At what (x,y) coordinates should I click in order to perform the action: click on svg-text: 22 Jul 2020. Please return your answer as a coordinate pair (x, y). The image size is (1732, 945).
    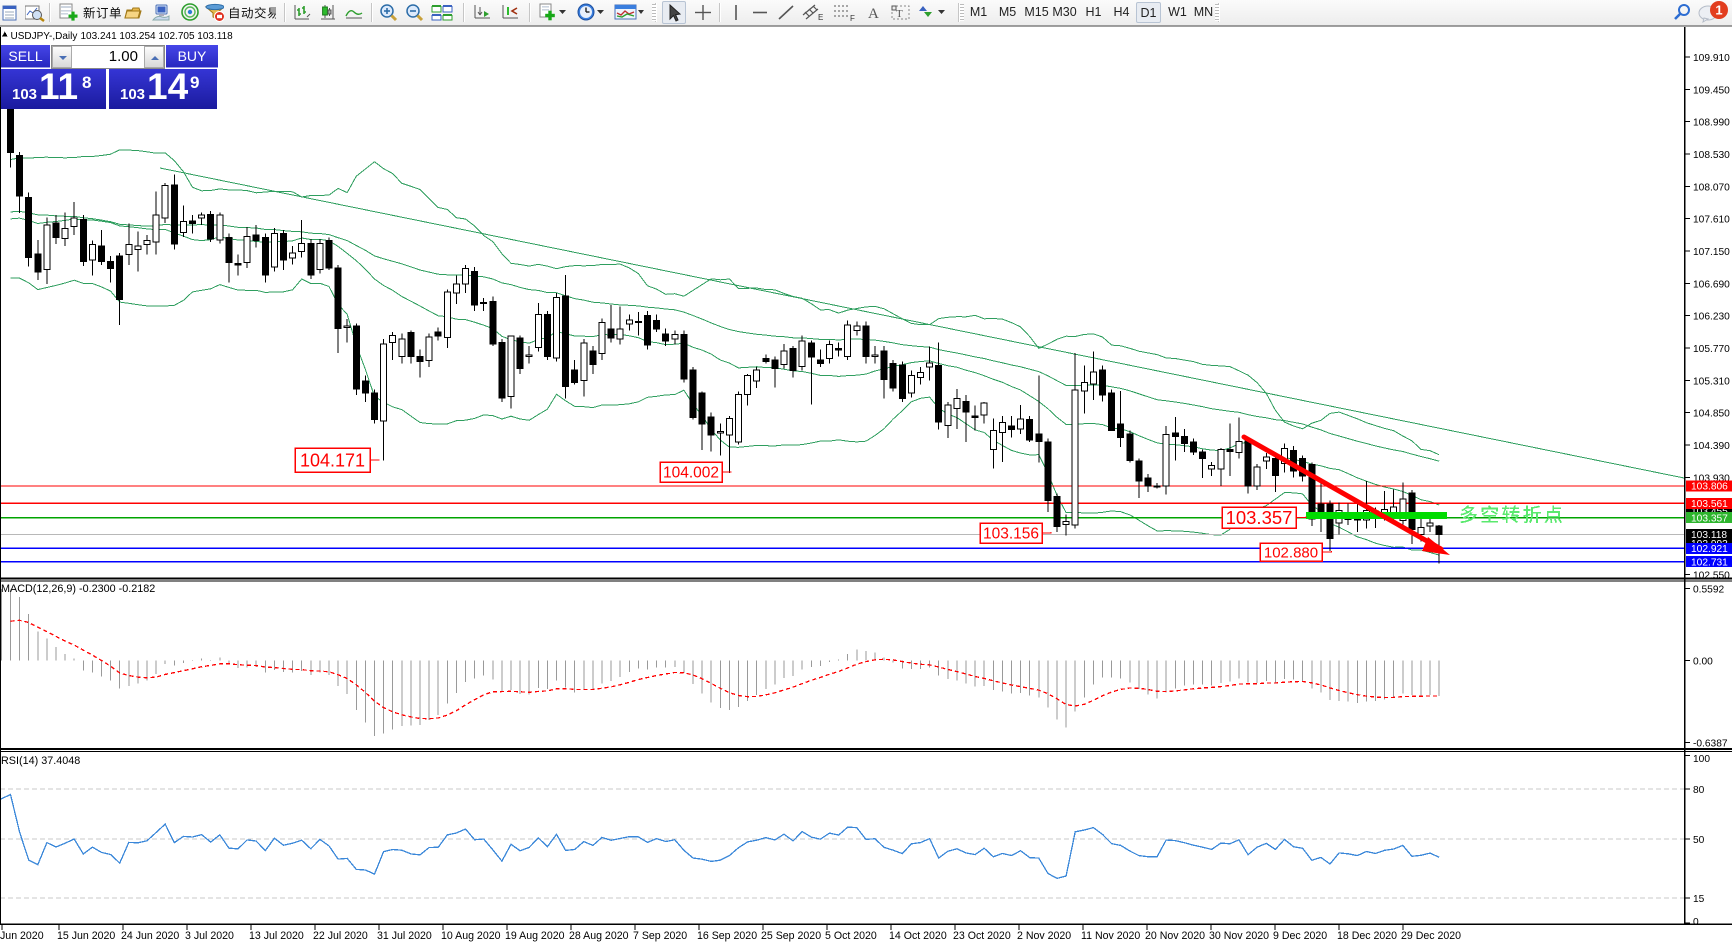
    Looking at the image, I should click on (340, 936).